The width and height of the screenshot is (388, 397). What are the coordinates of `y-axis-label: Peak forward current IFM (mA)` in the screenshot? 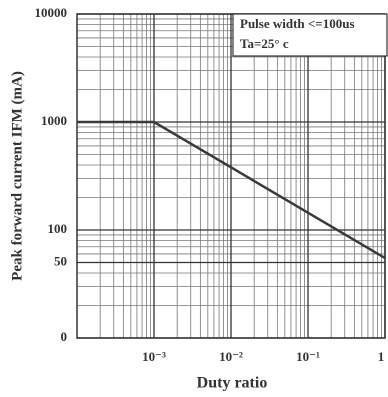 It's located at (17, 176).